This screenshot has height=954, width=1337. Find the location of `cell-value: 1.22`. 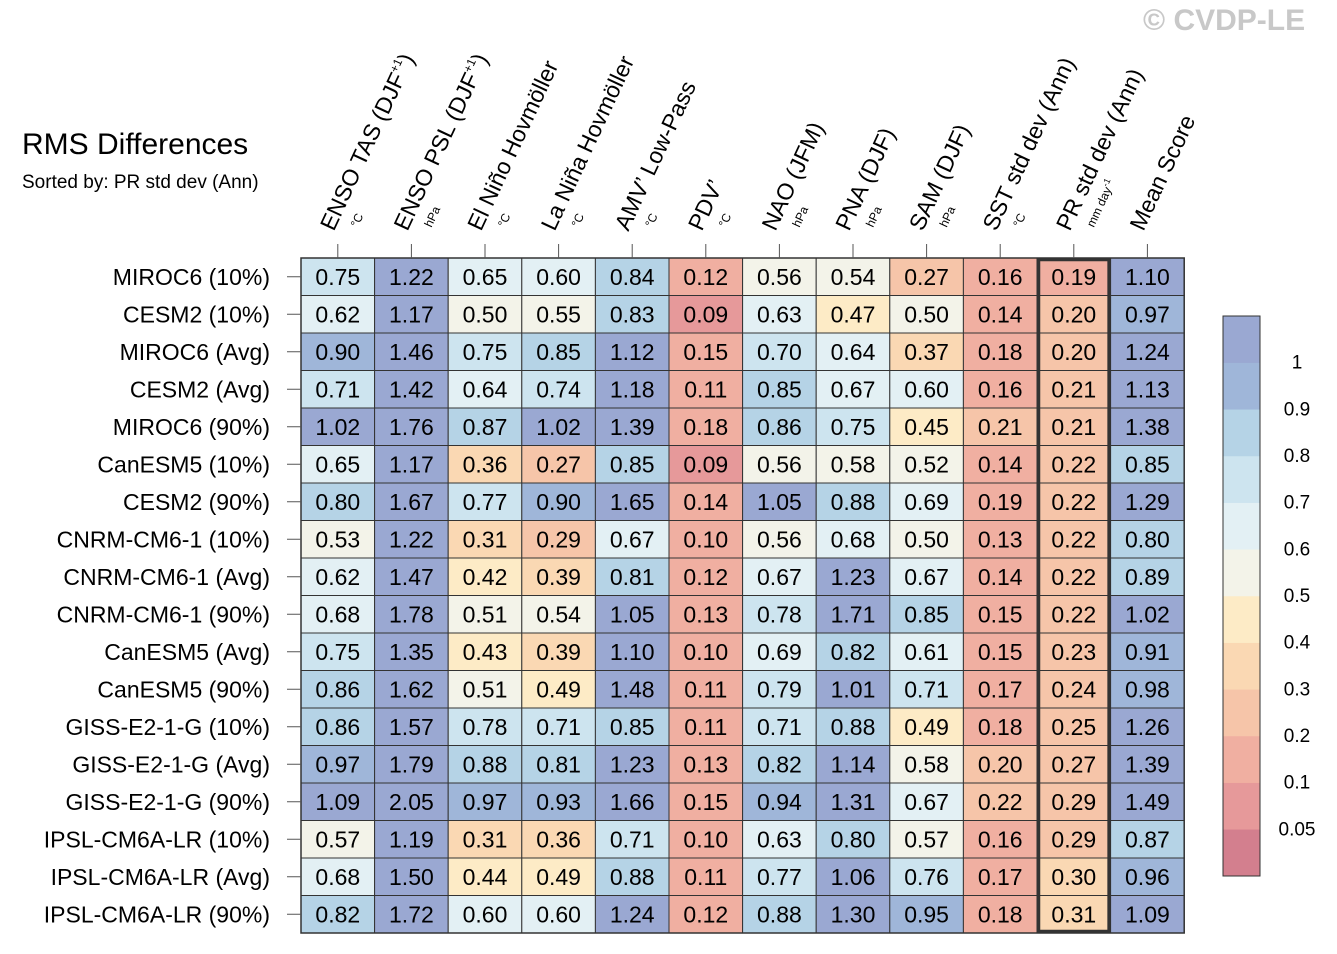

cell-value: 1.22 is located at coordinates (411, 539).